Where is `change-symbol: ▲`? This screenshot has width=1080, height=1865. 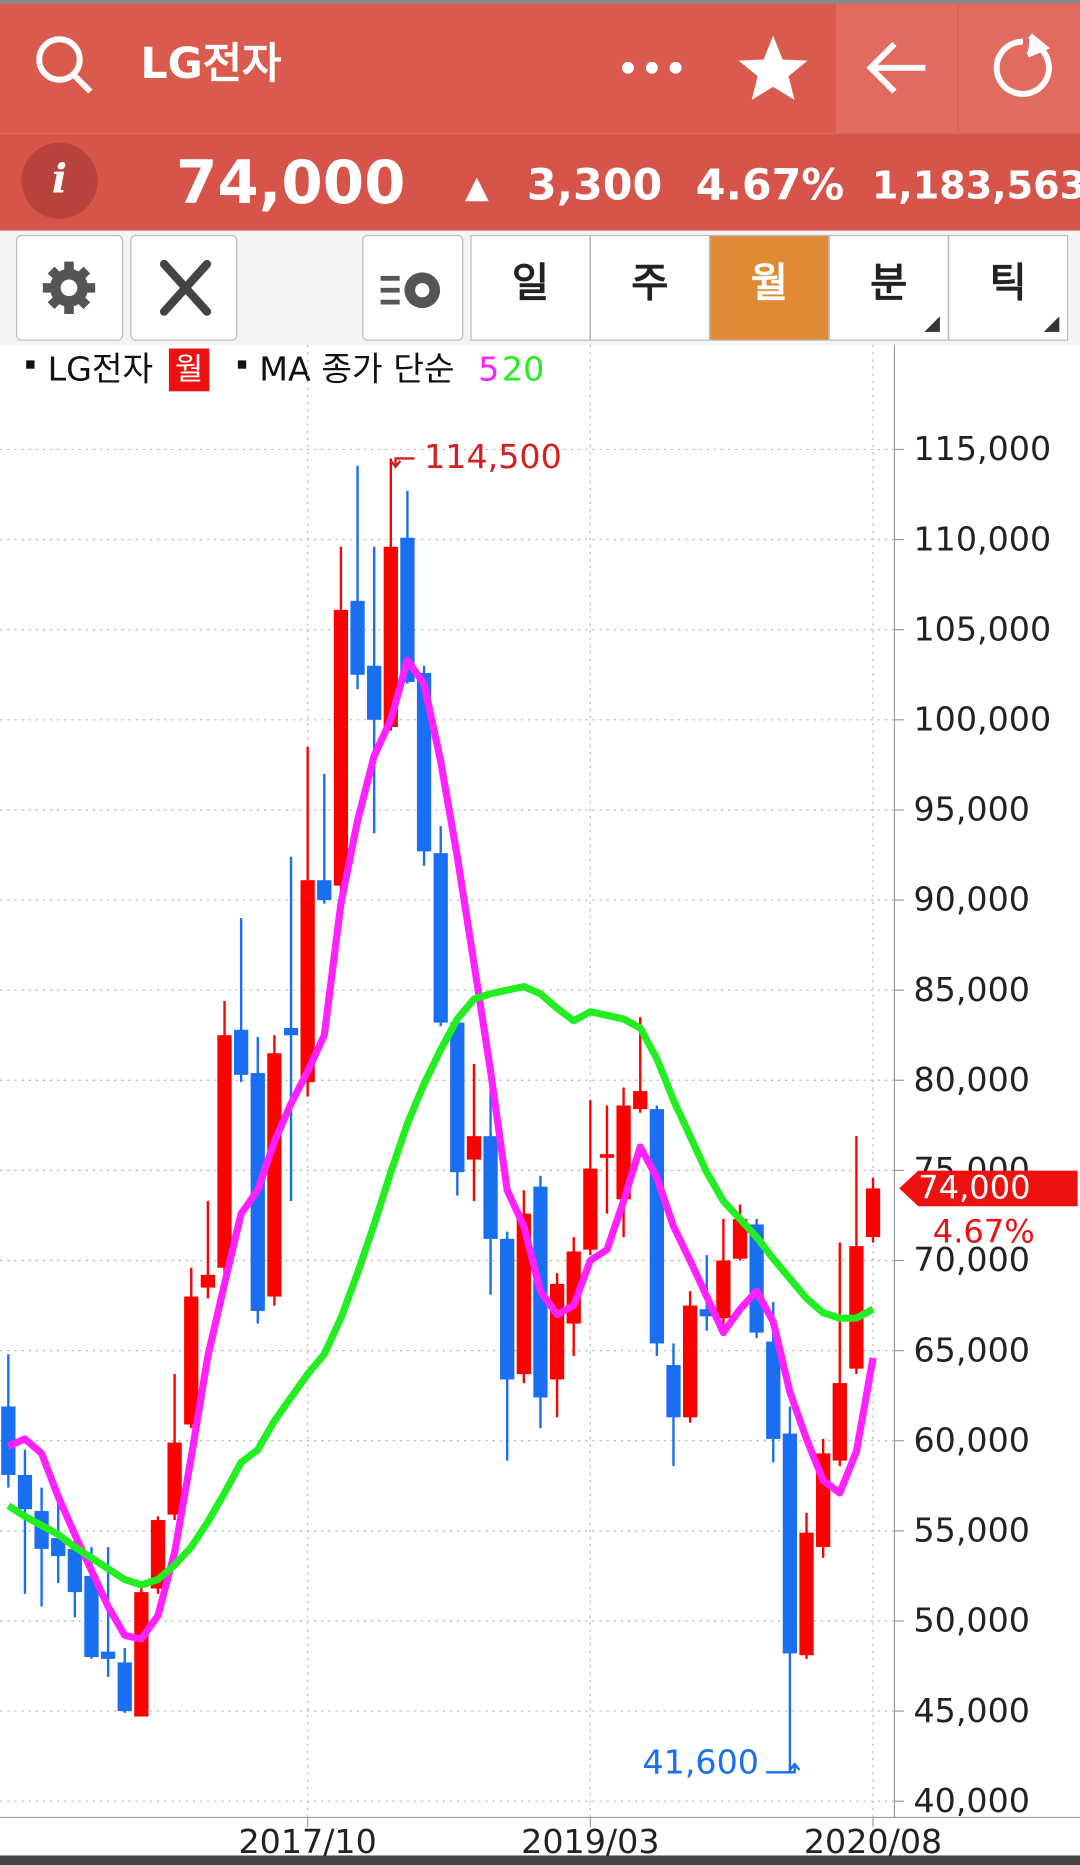 change-symbol: ▲ is located at coordinates (477, 188).